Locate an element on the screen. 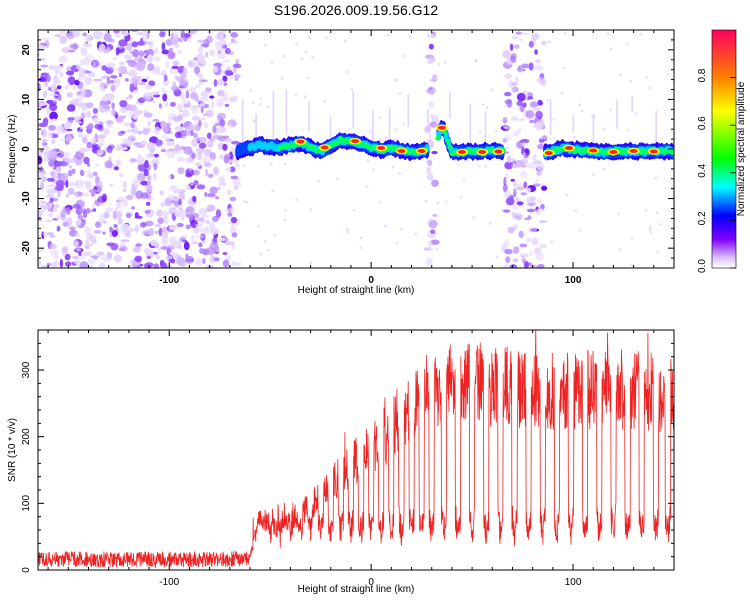  colorbar-tick-label: 0.2 is located at coordinates (702, 218).